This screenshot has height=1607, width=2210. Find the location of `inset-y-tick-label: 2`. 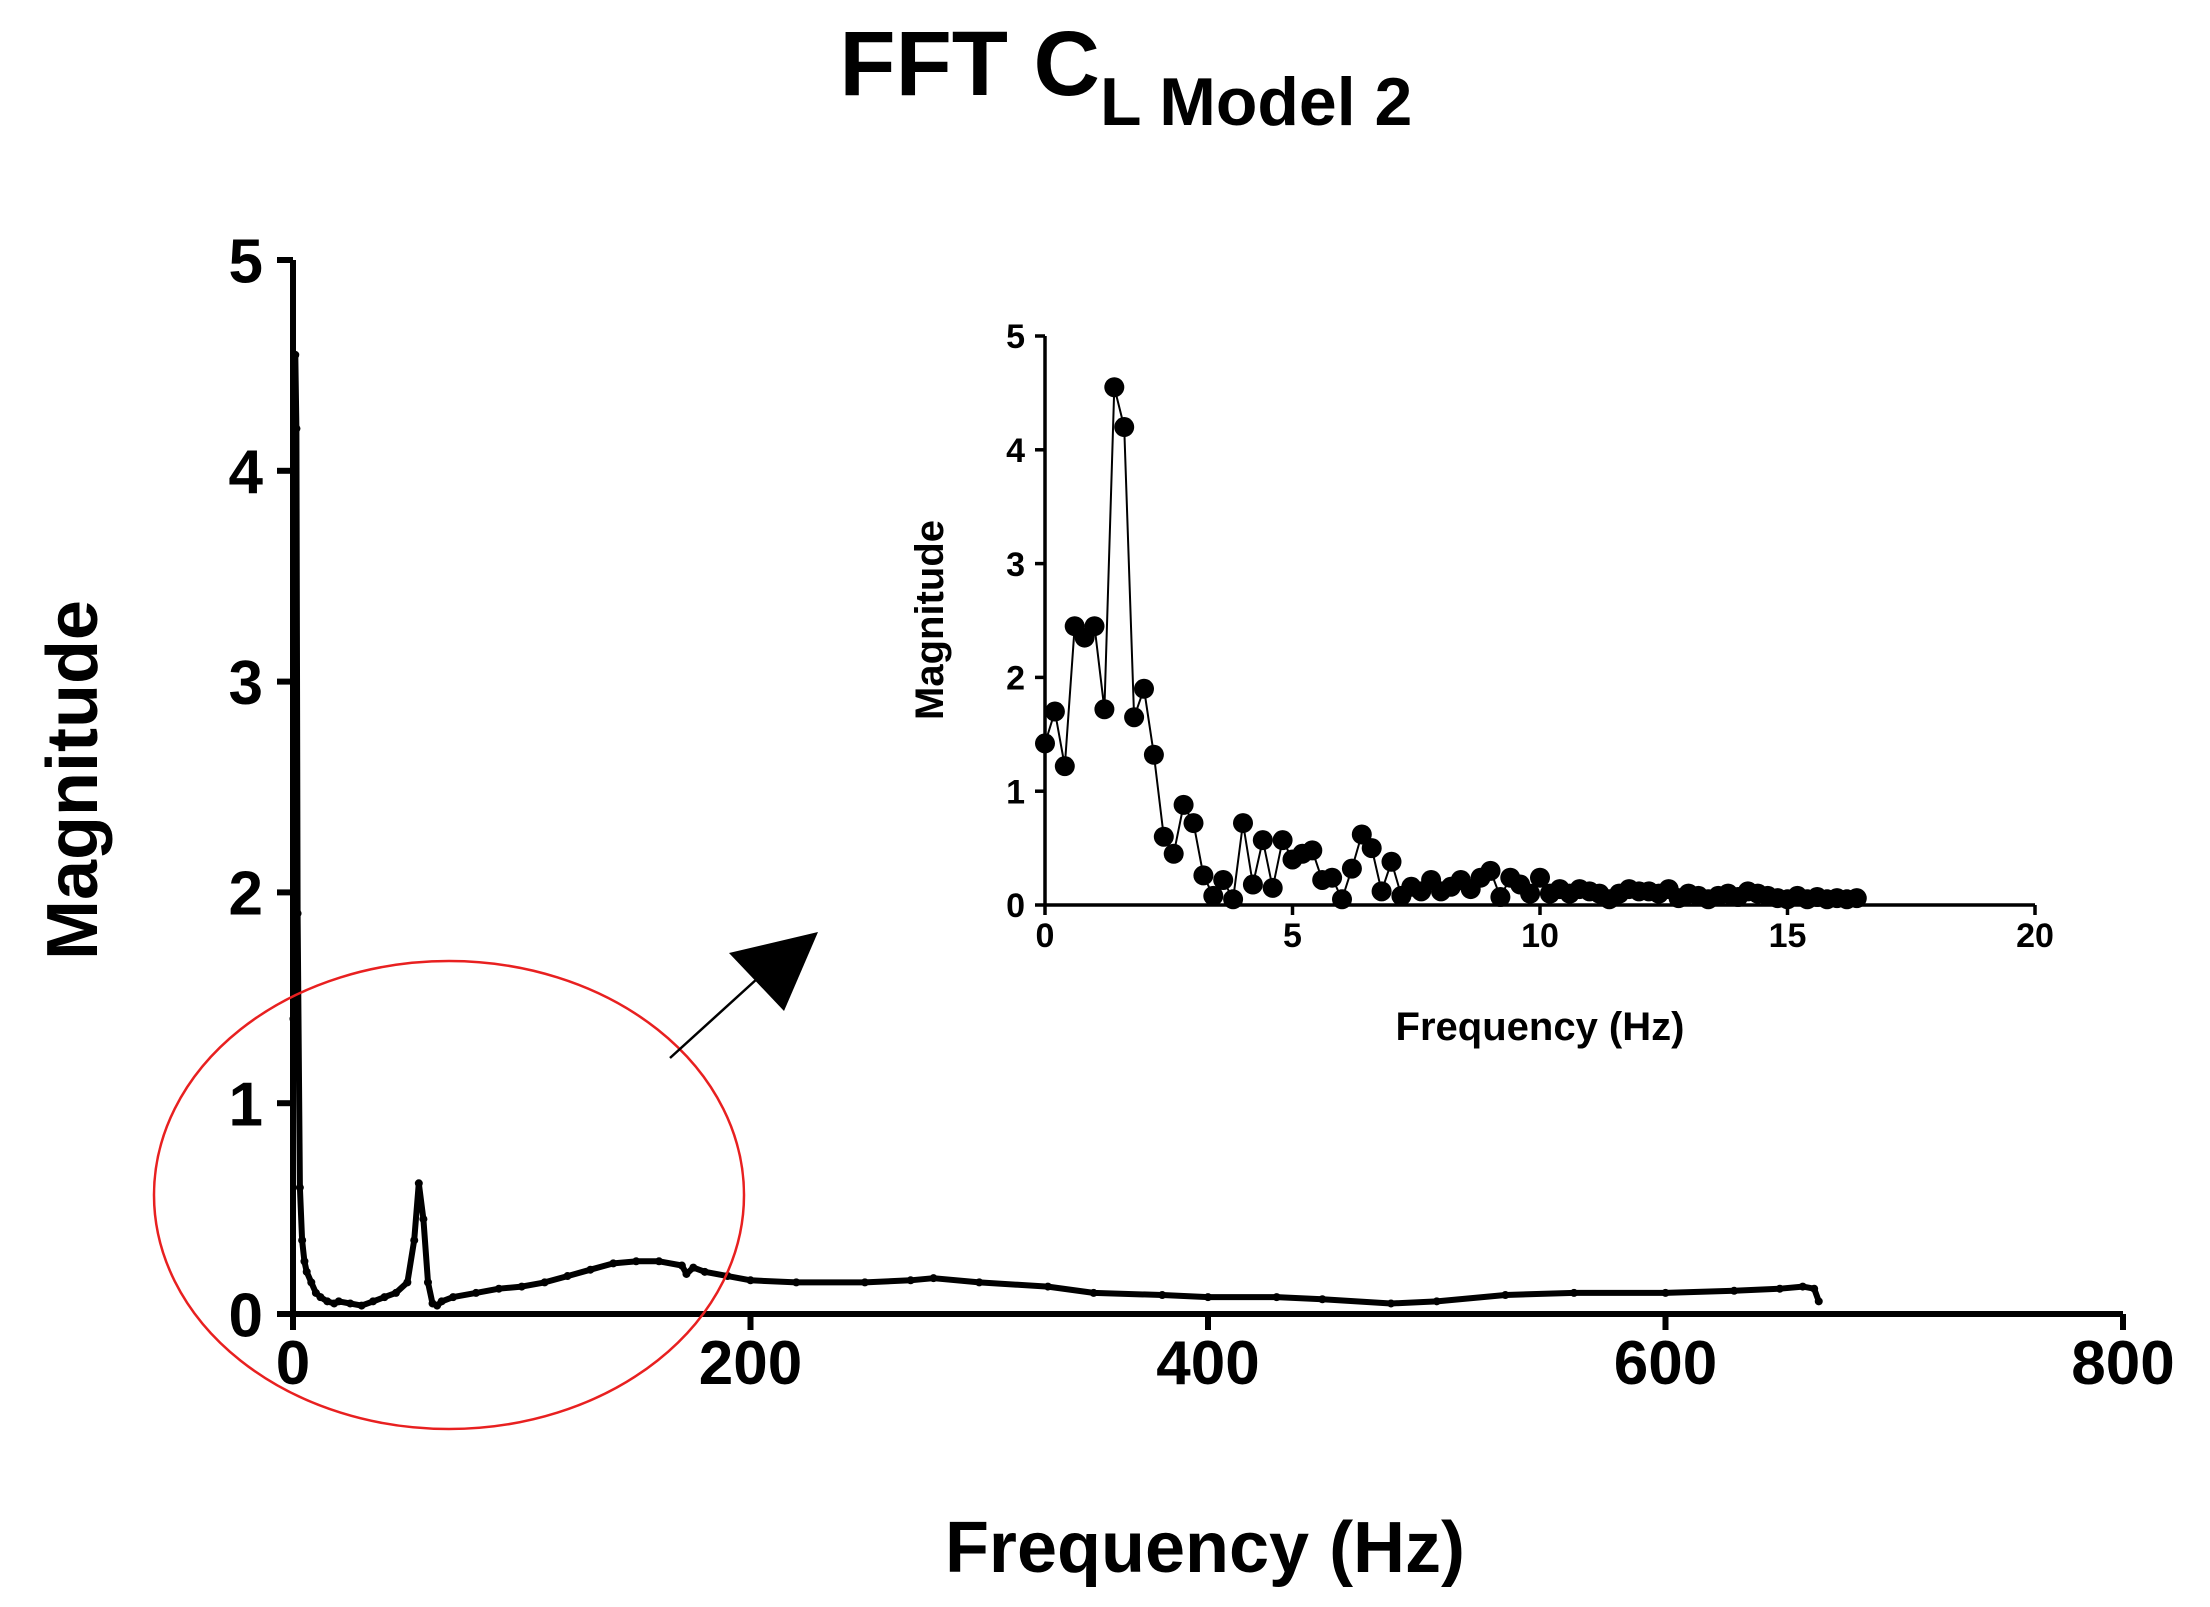

inset-y-tick-label: 2 is located at coordinates (1015, 679).